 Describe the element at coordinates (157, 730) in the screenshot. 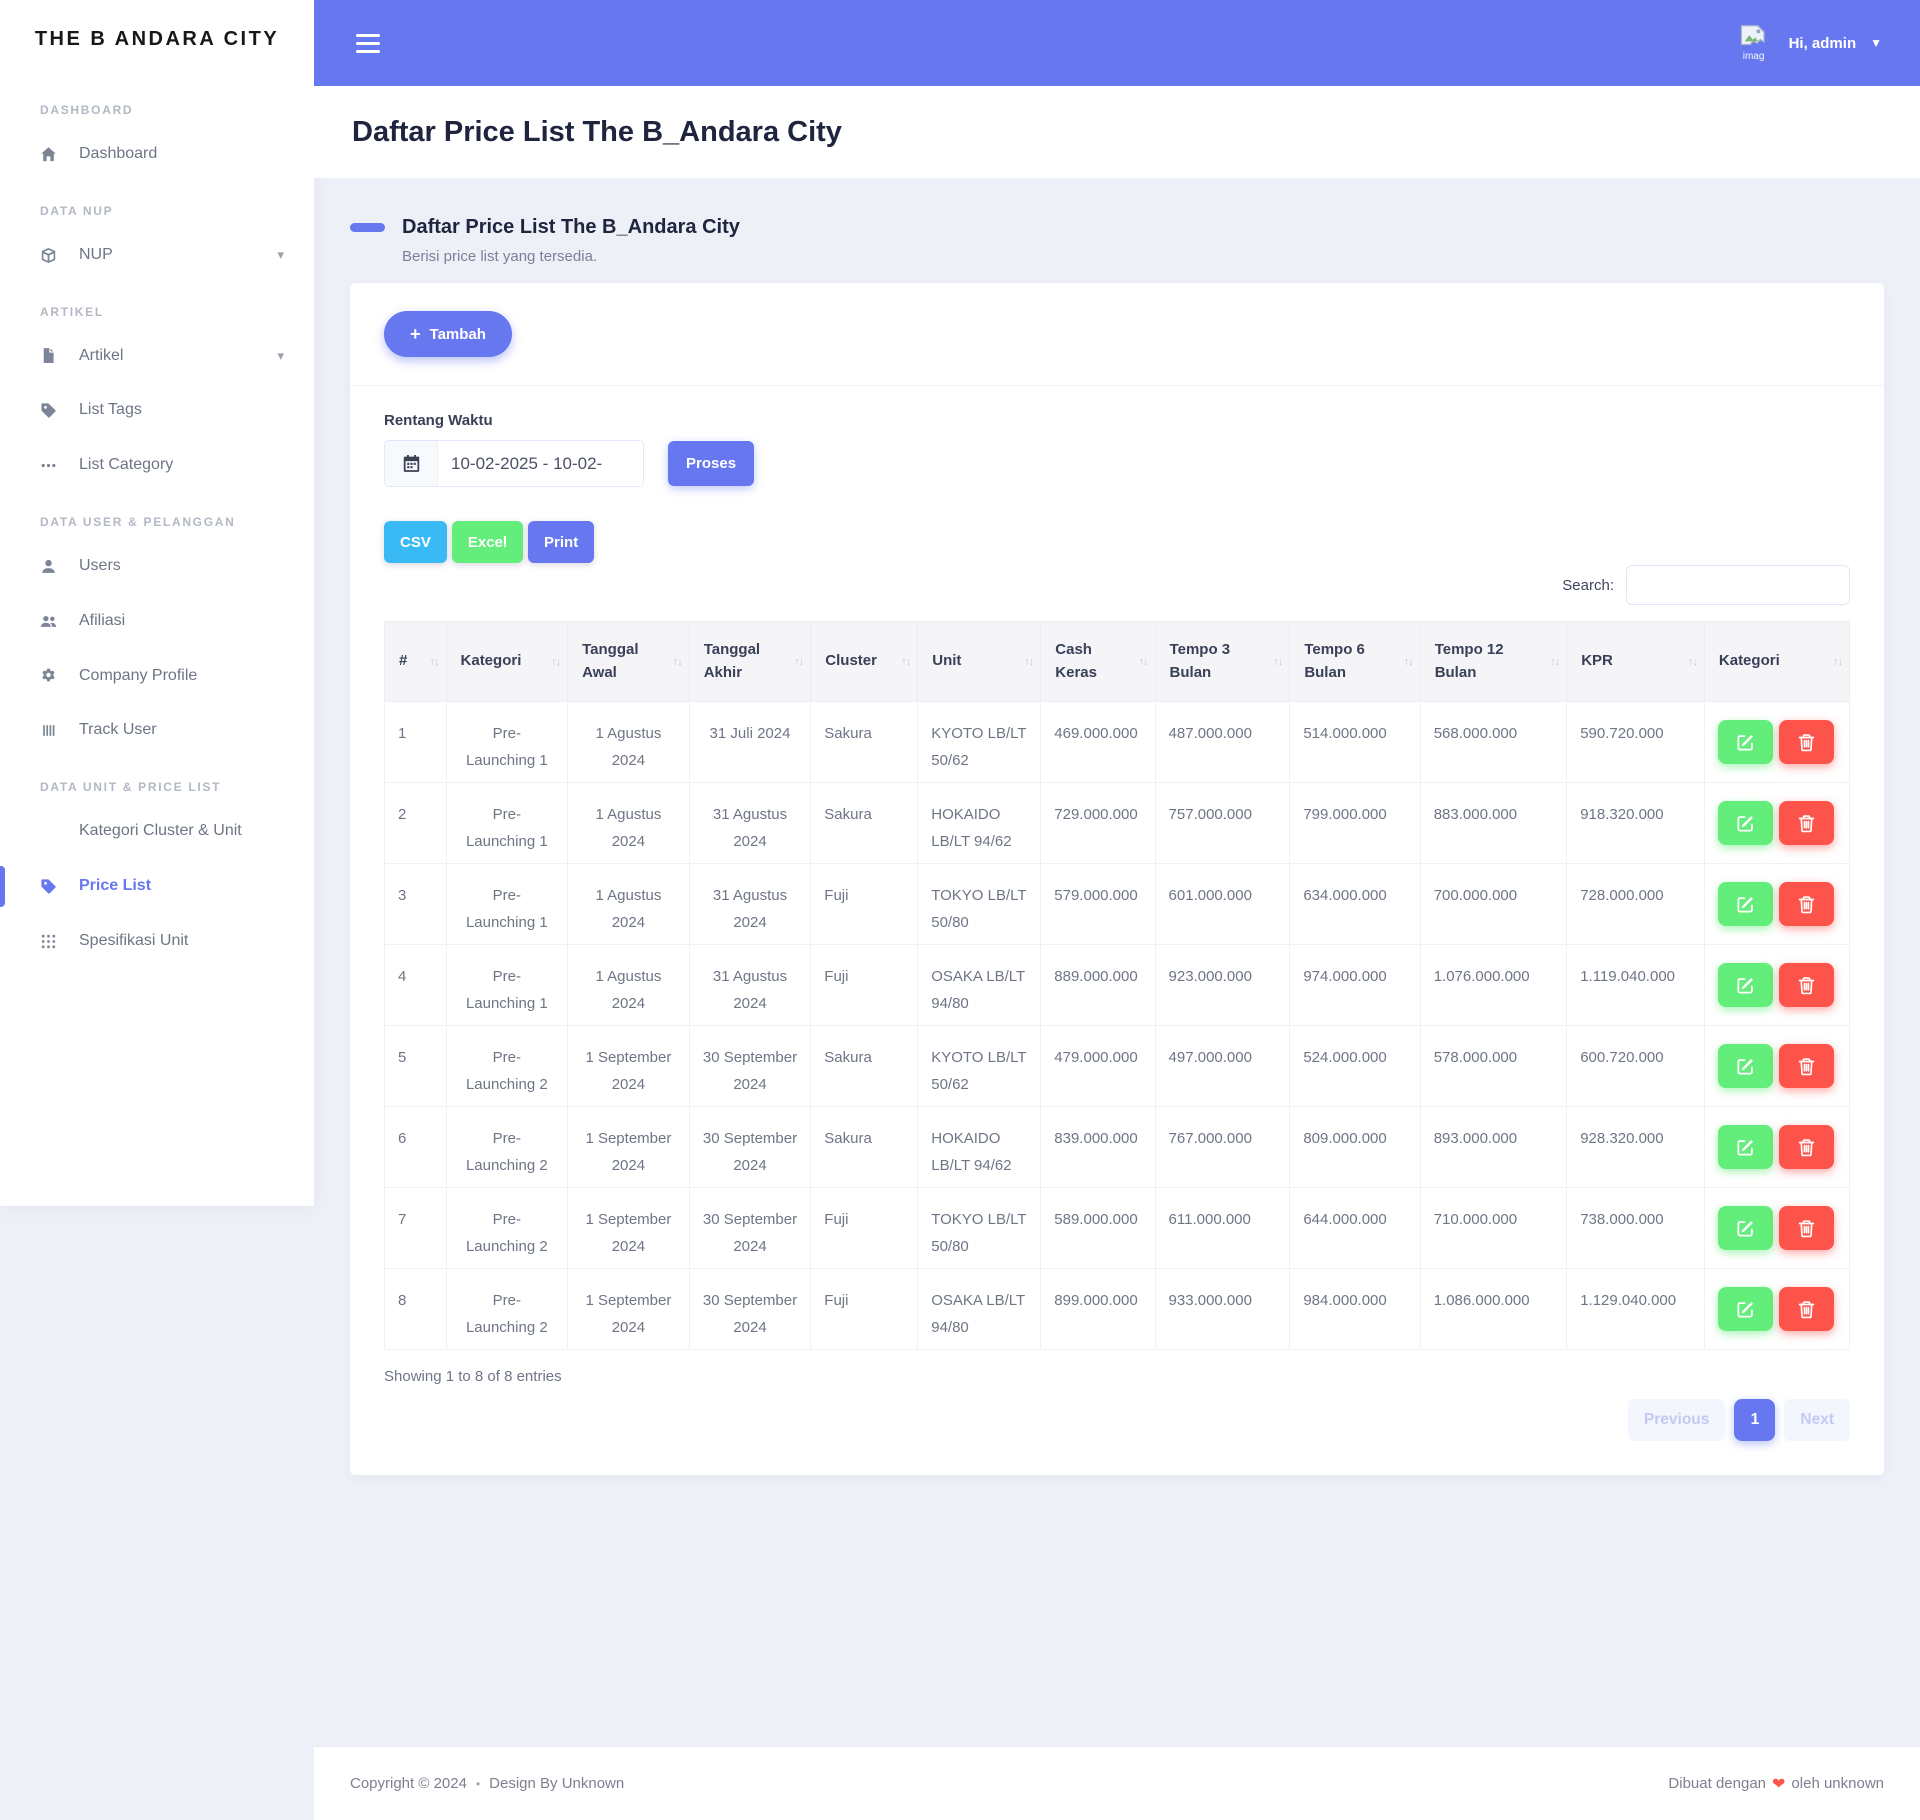

I see `sidebar-item-track-user: Track User` at that location.